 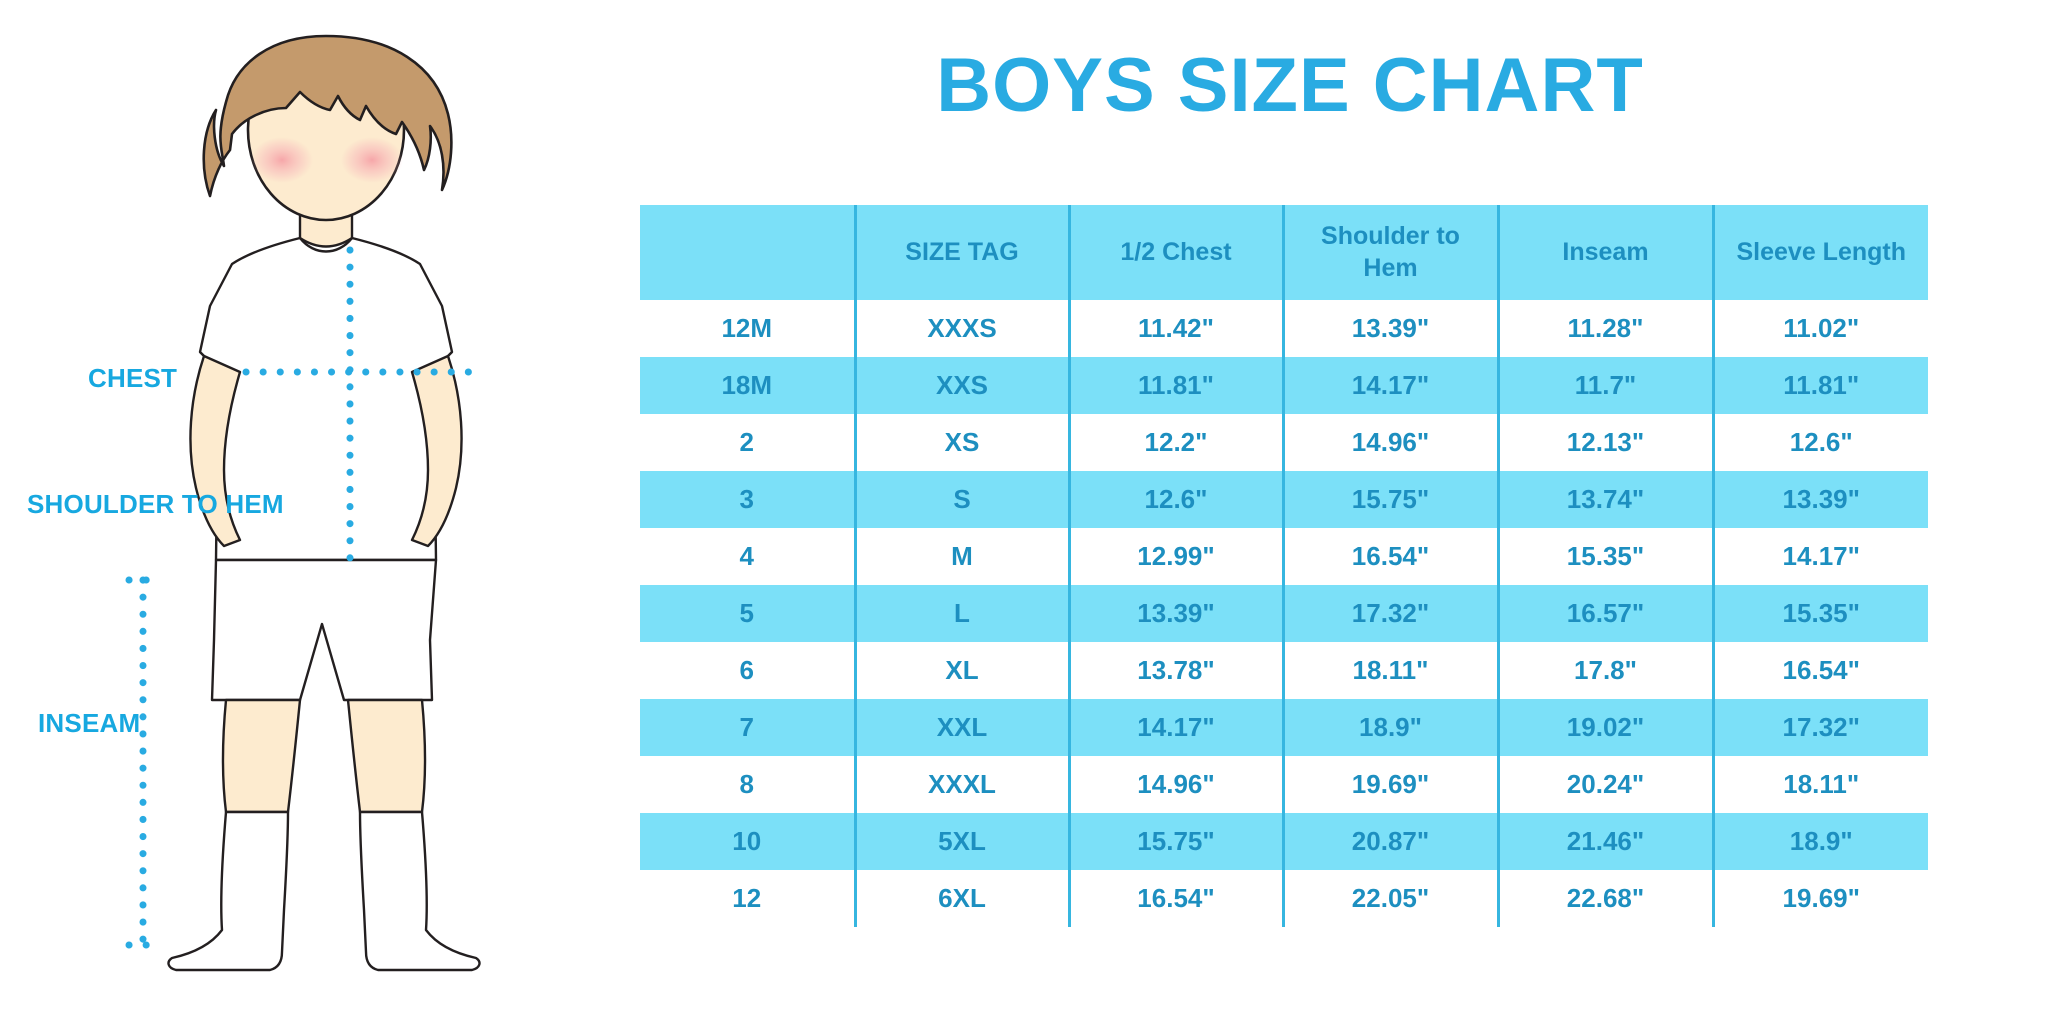 What do you see at coordinates (372, 160) in the screenshot?
I see `blush-right` at bounding box center [372, 160].